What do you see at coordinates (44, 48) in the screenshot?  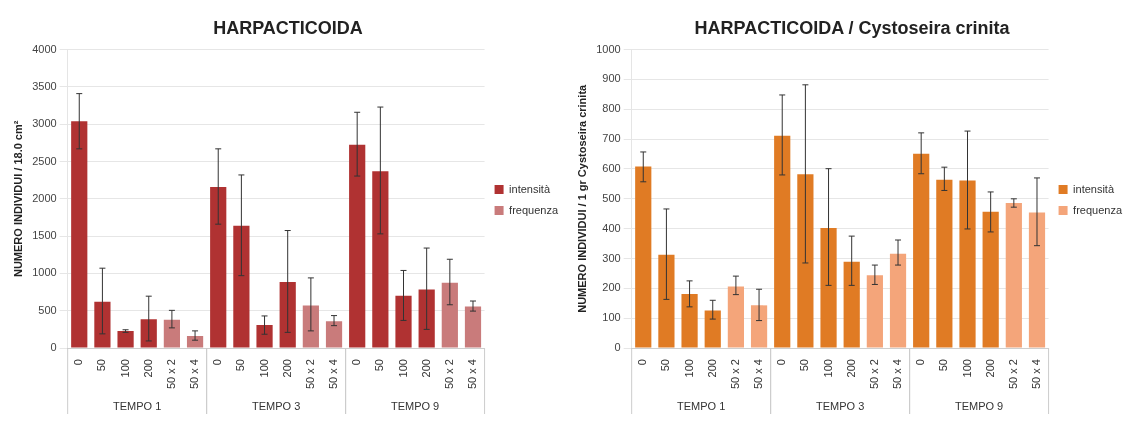 I see `y-tick-label: 4000` at bounding box center [44, 48].